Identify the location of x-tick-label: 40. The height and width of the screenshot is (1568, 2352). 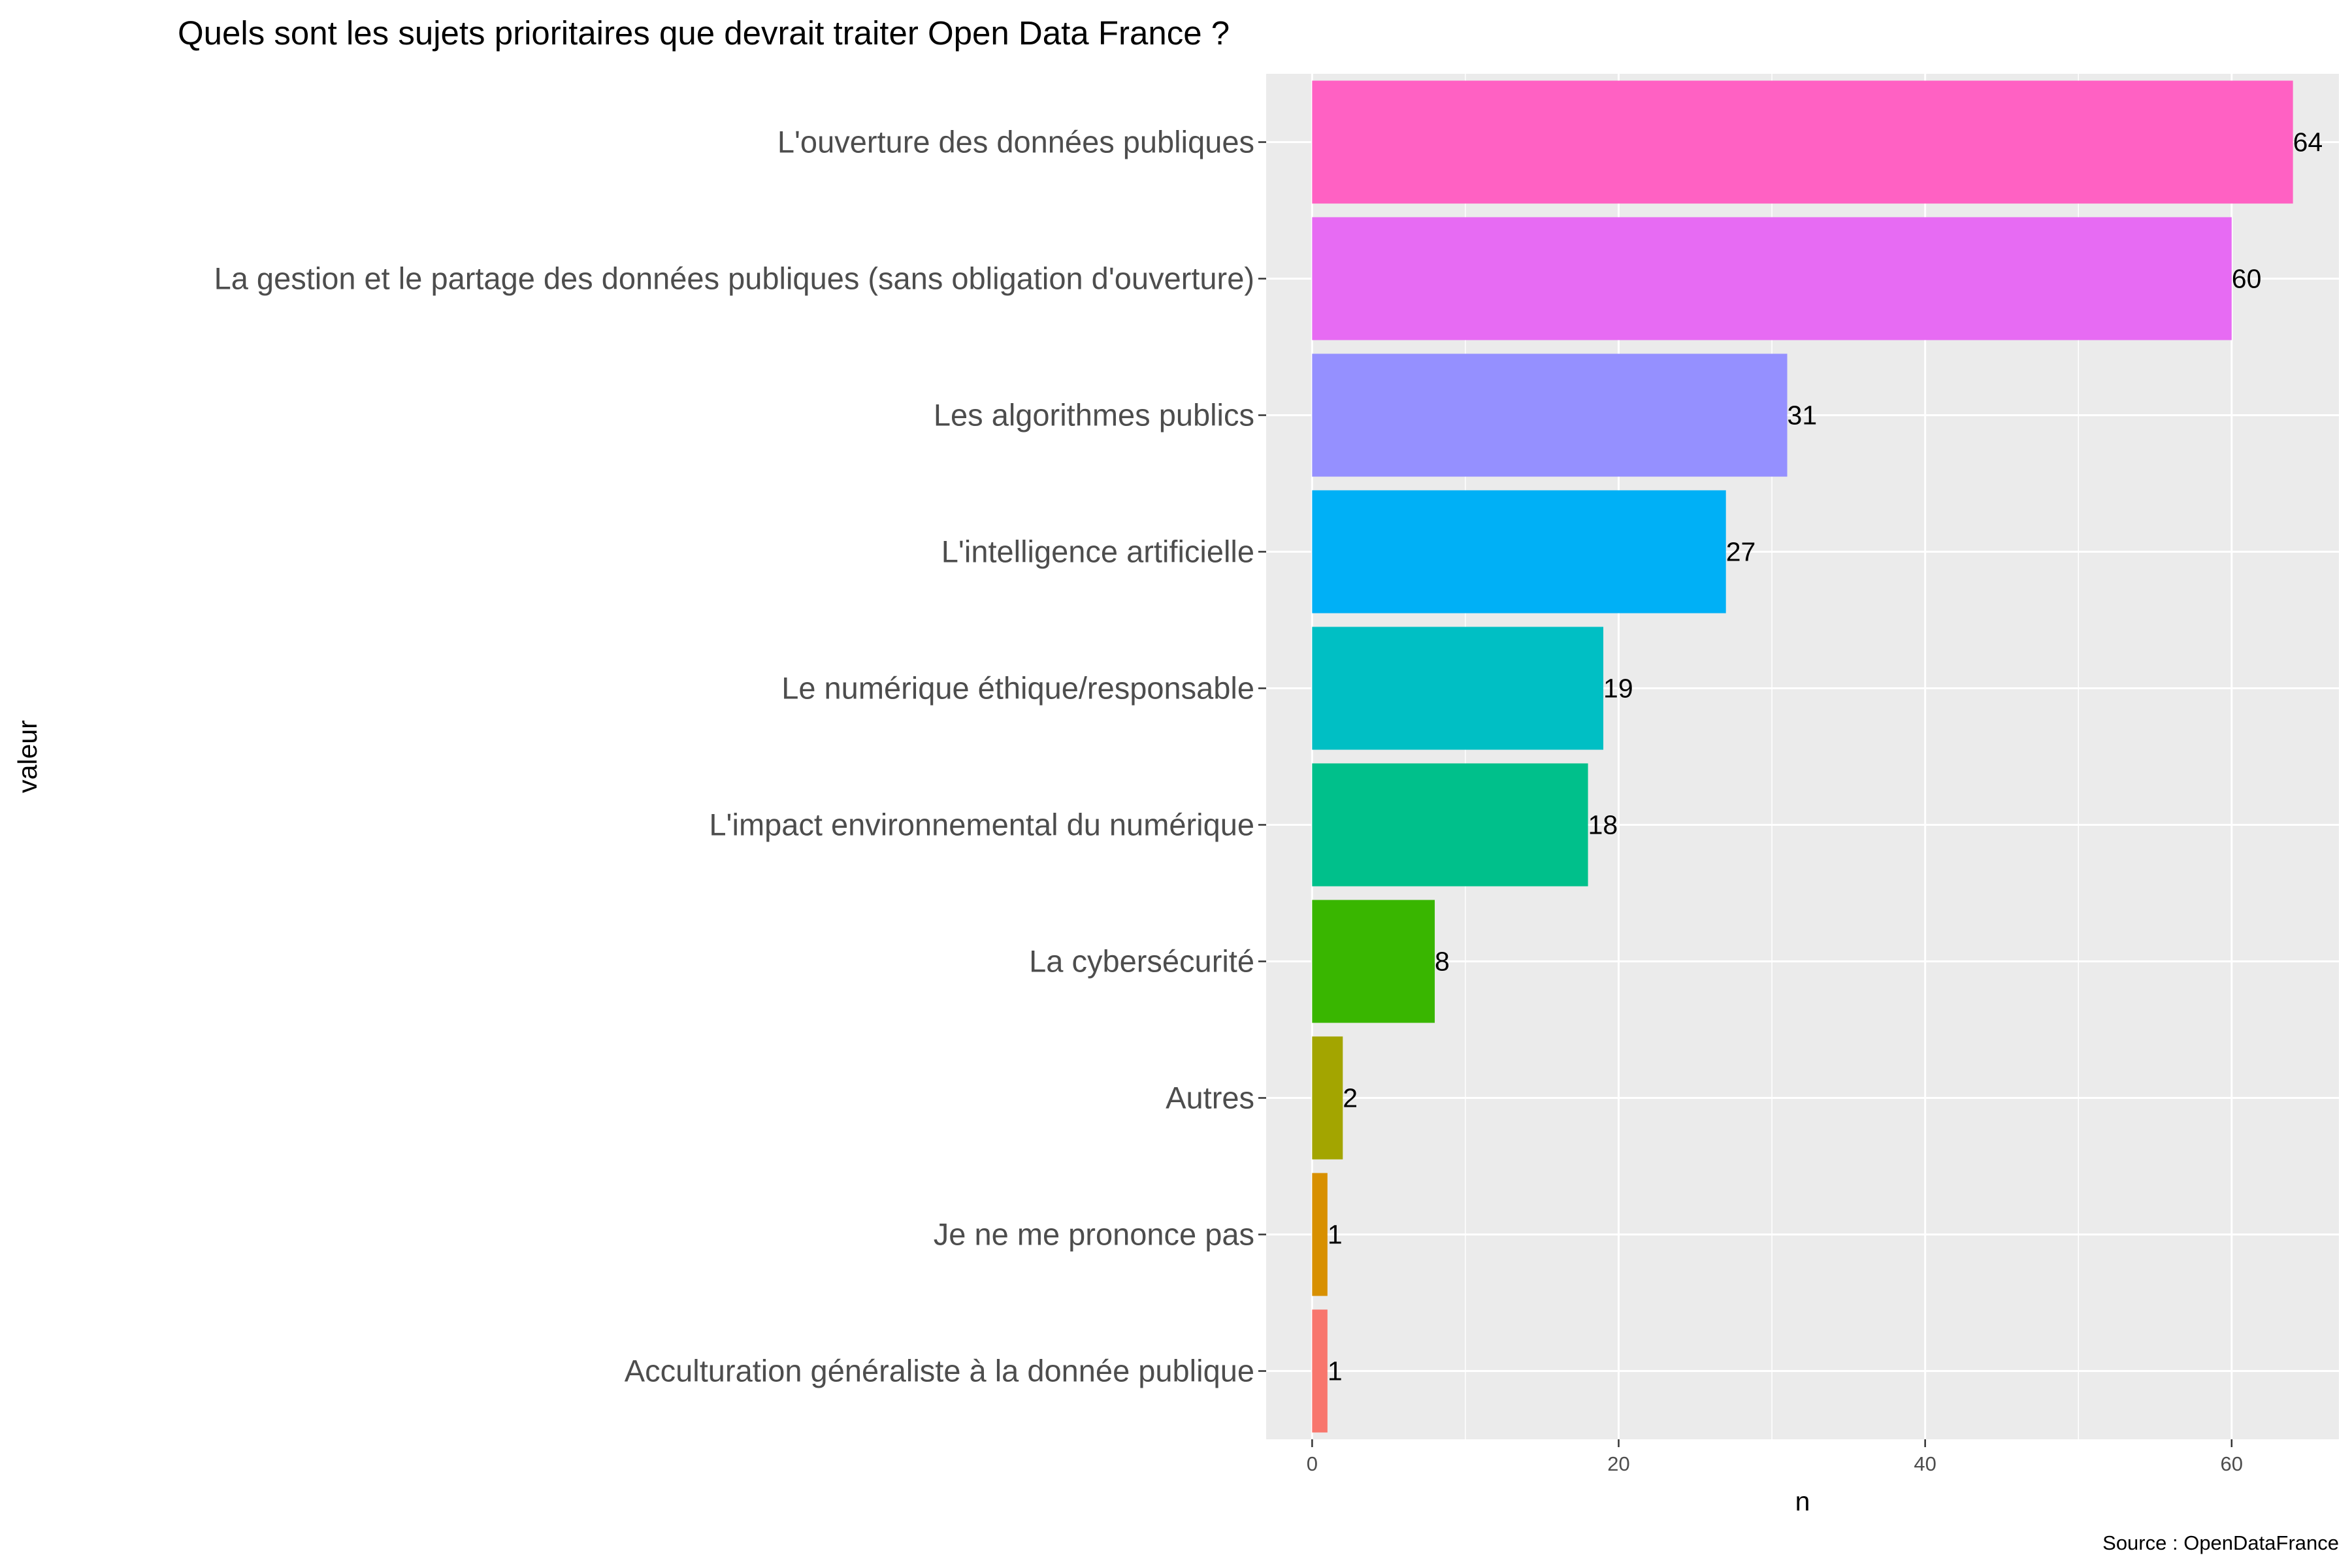
(1925, 1463).